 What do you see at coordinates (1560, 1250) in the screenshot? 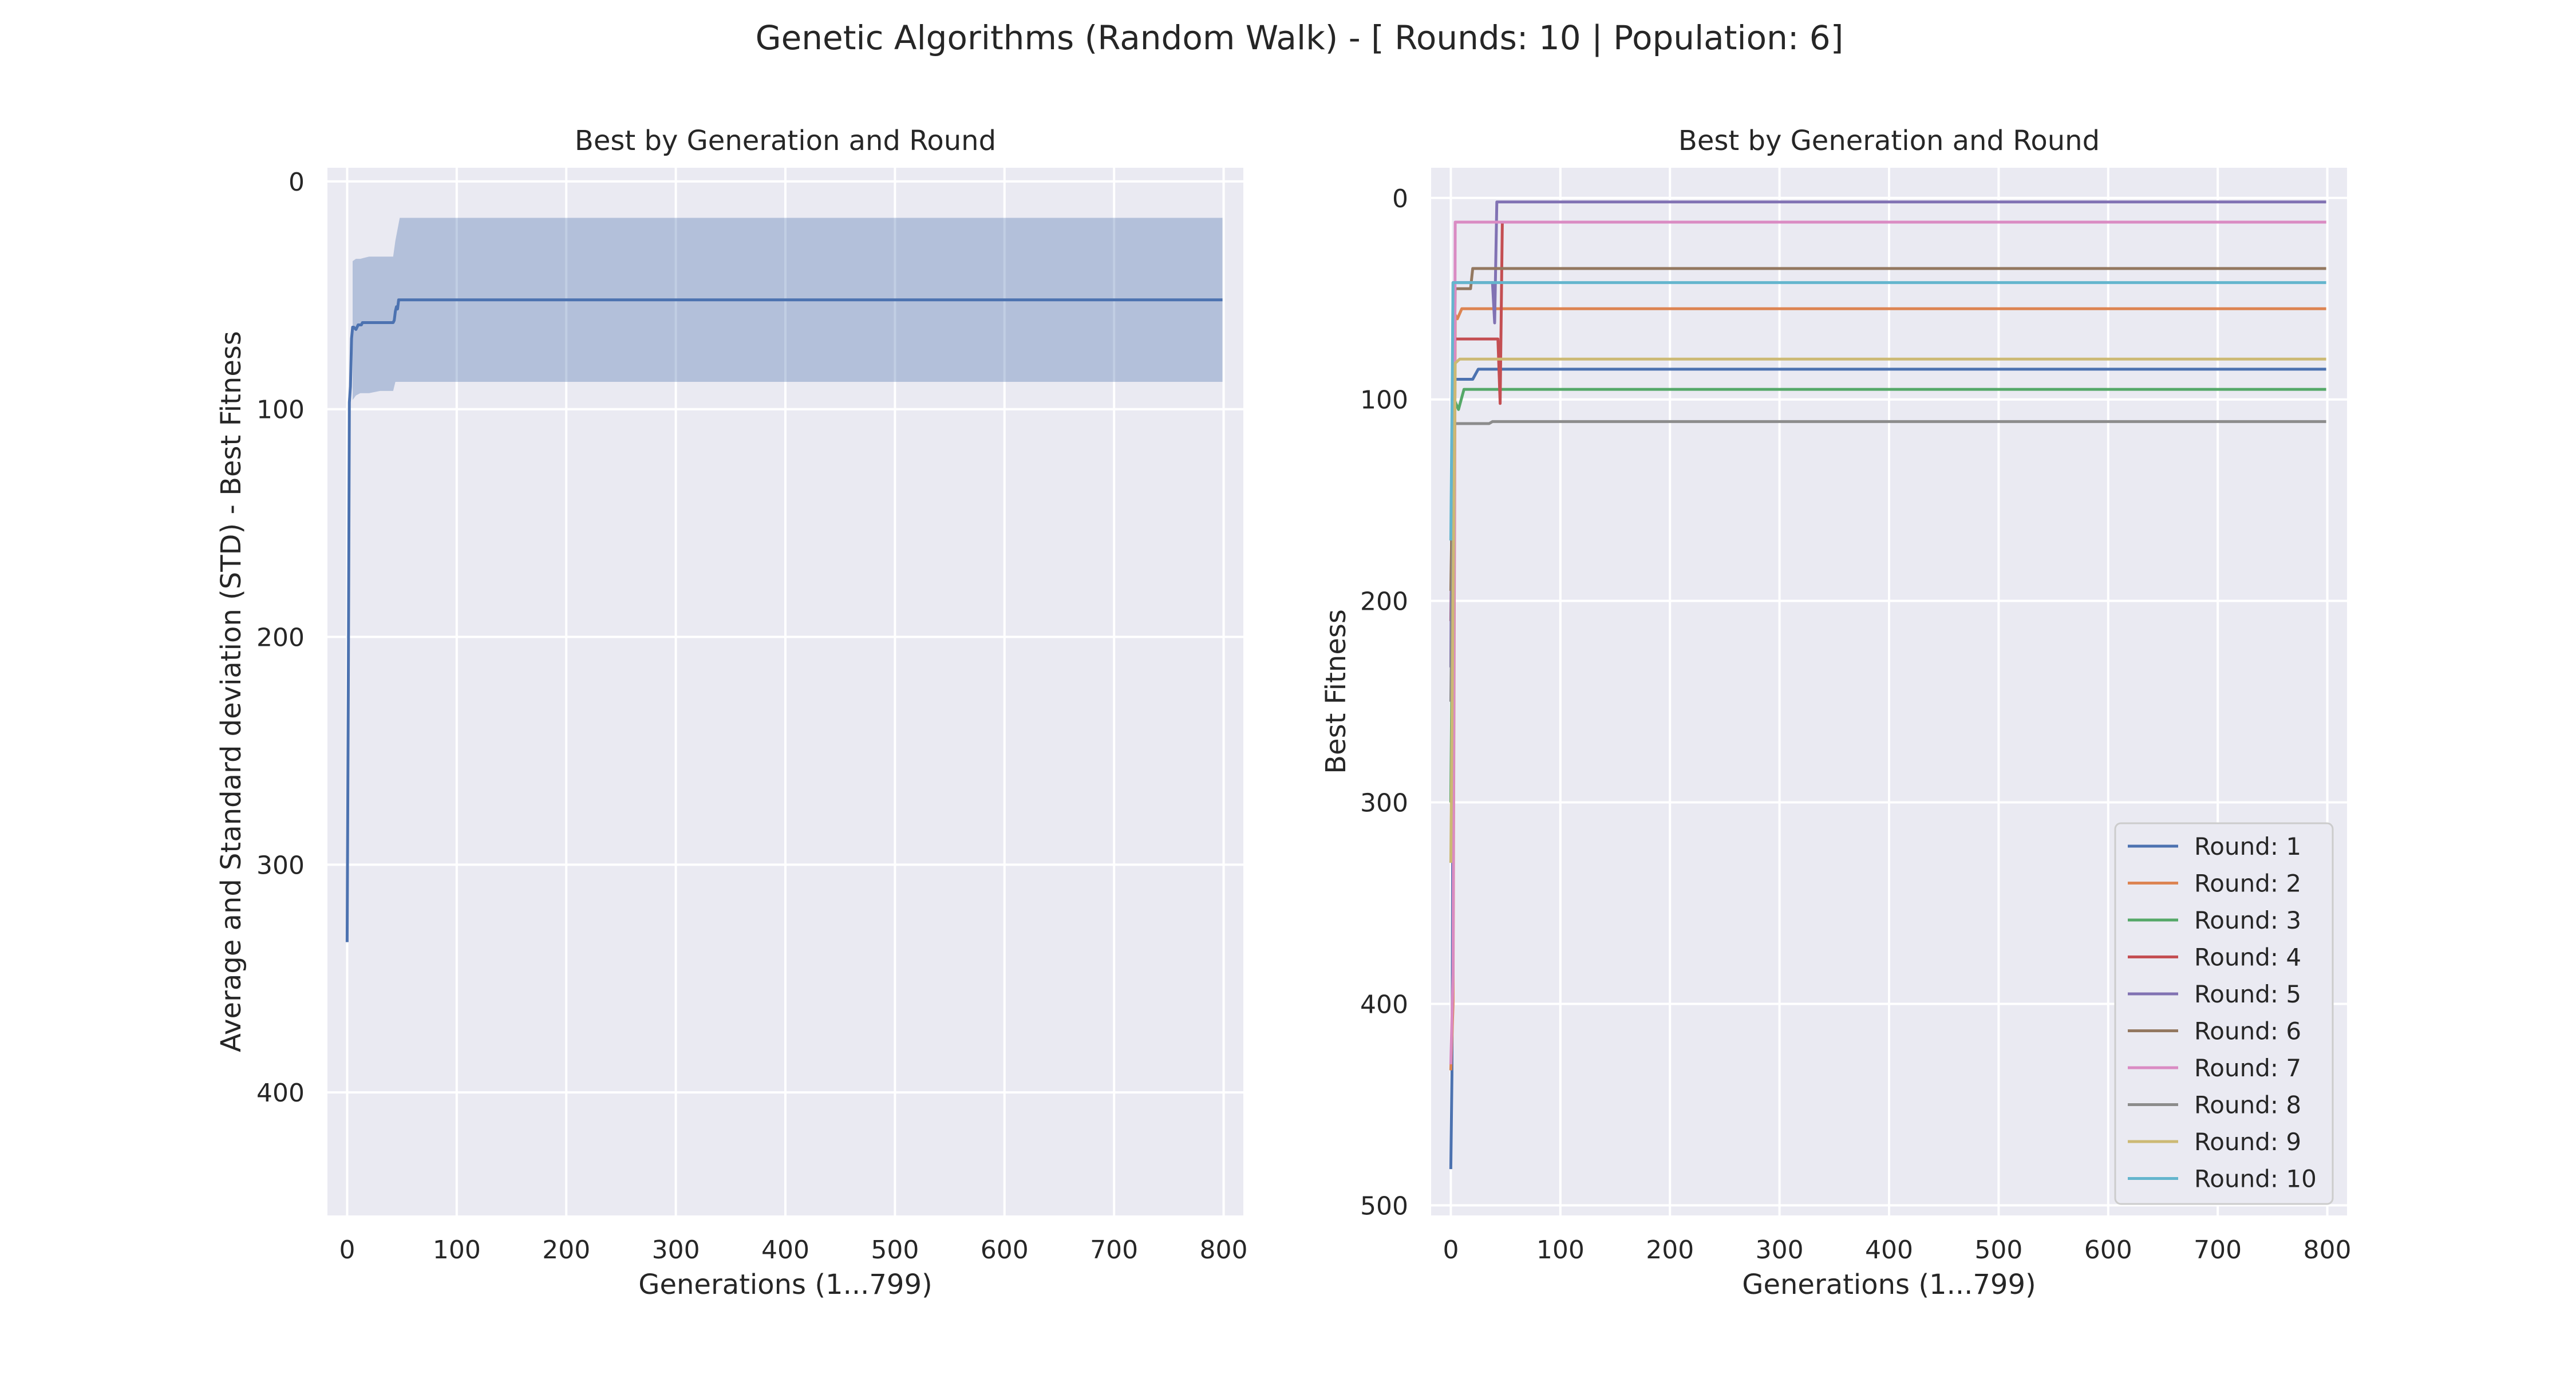
I see `panel-right-xtick-label: 100` at bounding box center [1560, 1250].